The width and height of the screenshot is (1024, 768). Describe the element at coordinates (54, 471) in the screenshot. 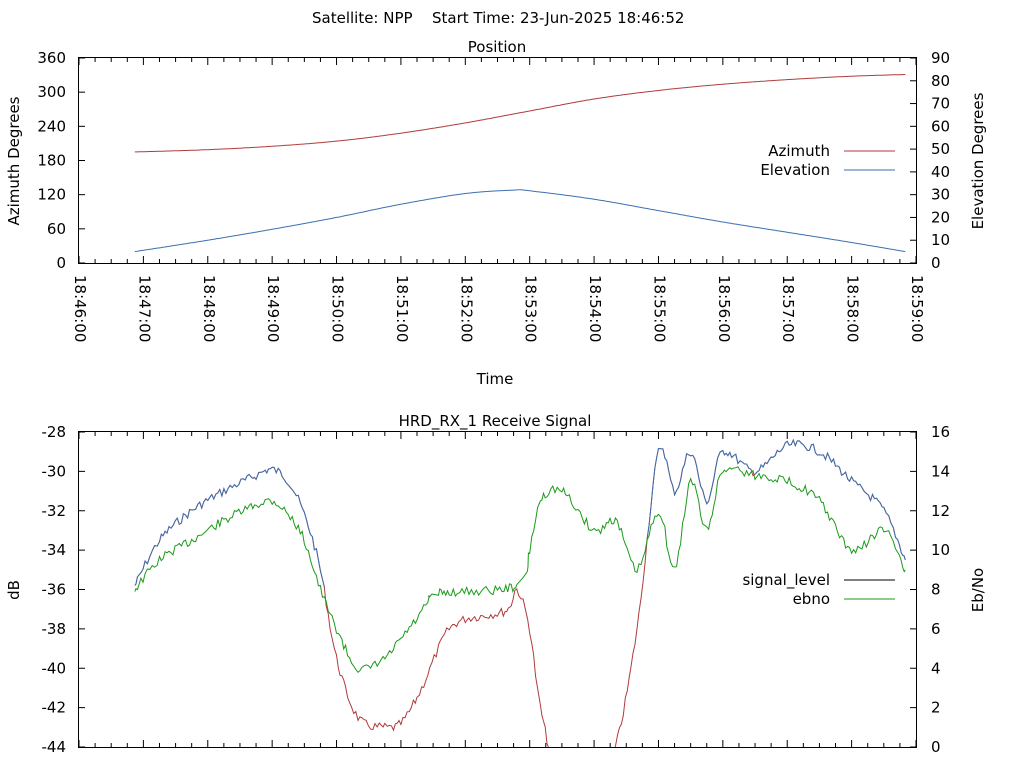

I see `signal-y-tick-label: -30` at that location.